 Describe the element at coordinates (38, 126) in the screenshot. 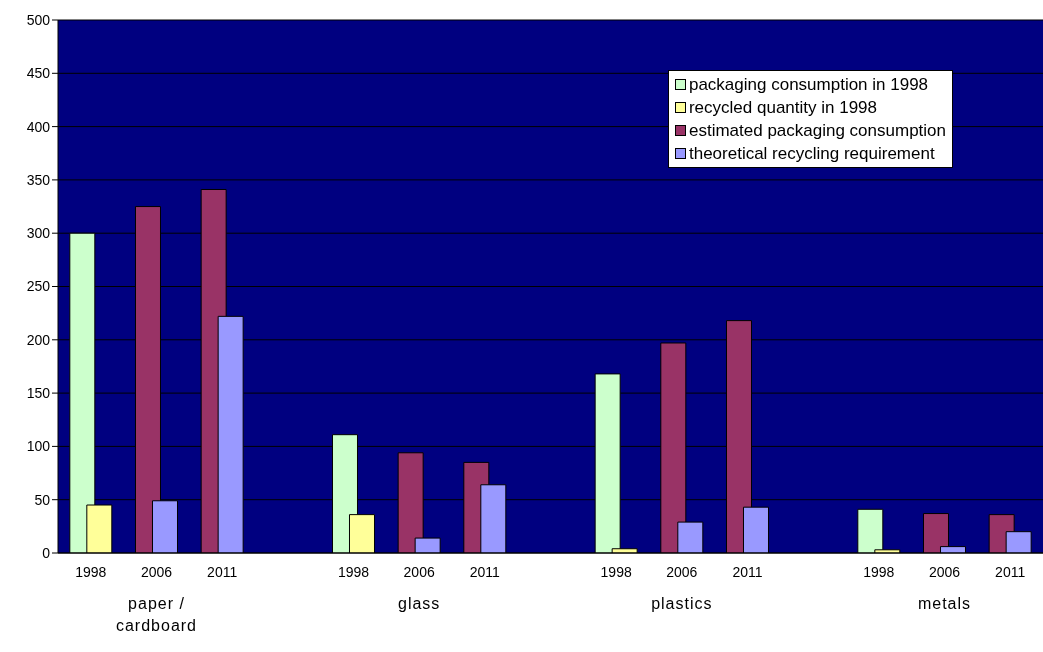

I see `y-tick-label: 400` at that location.